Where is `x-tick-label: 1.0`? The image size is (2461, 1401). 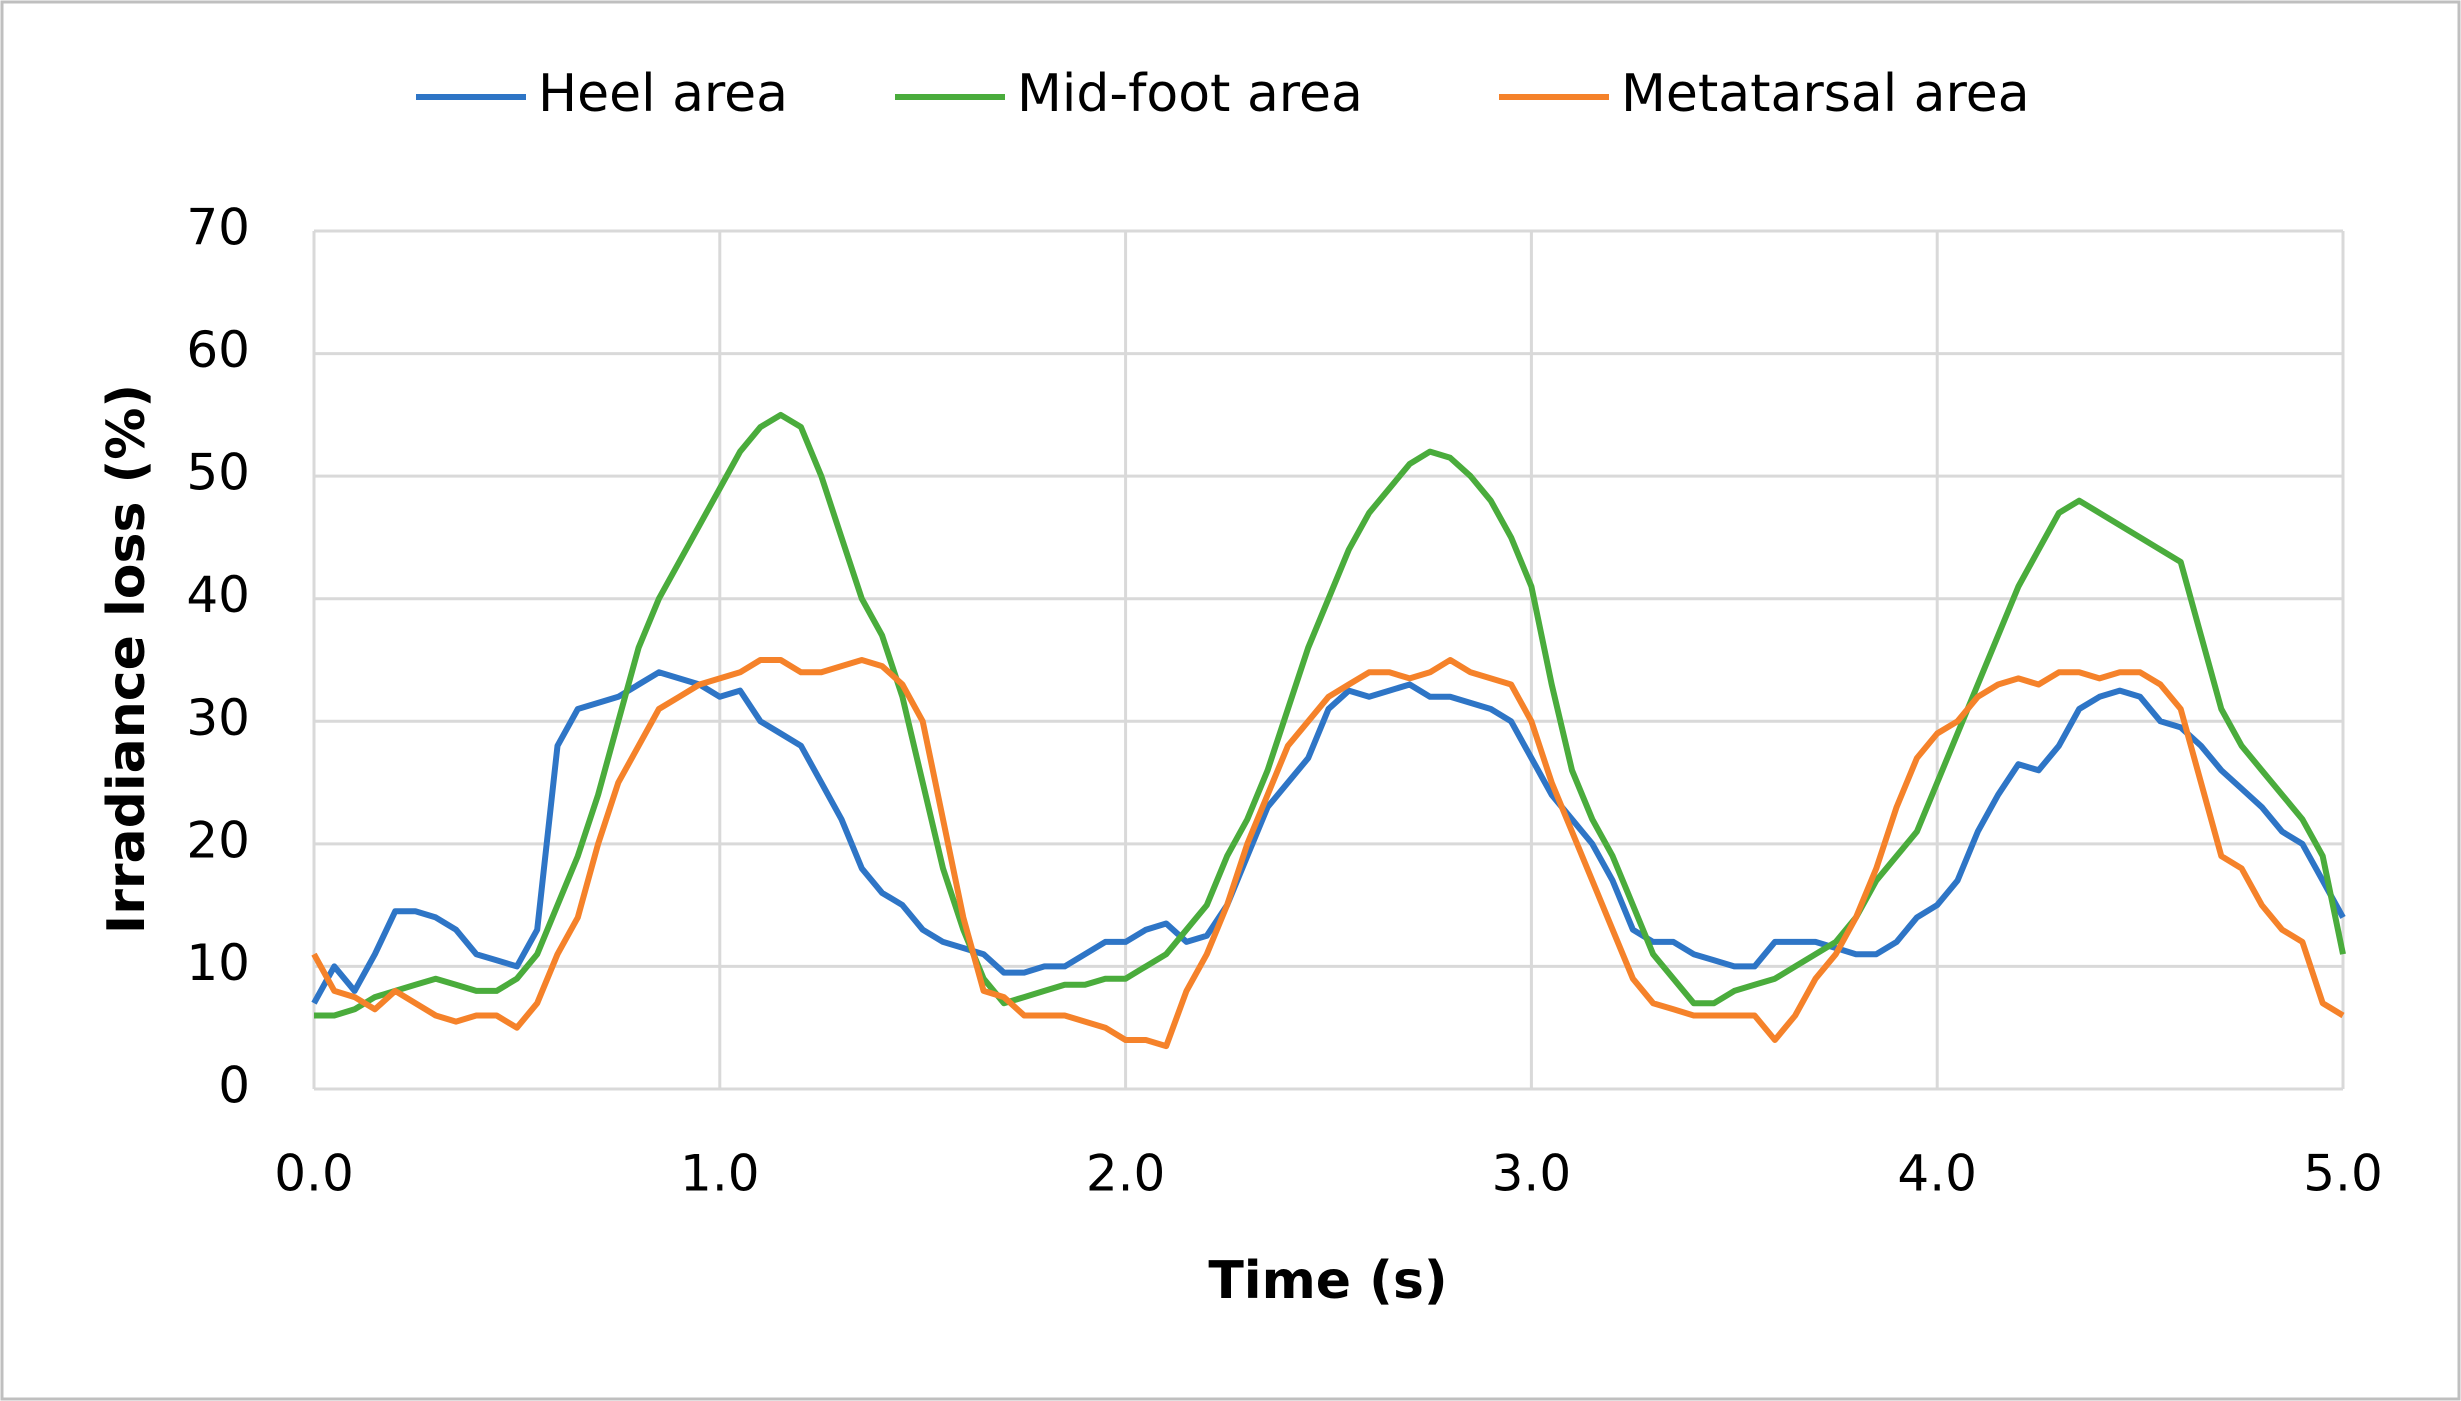
x-tick-label: 1.0 is located at coordinates (720, 1174).